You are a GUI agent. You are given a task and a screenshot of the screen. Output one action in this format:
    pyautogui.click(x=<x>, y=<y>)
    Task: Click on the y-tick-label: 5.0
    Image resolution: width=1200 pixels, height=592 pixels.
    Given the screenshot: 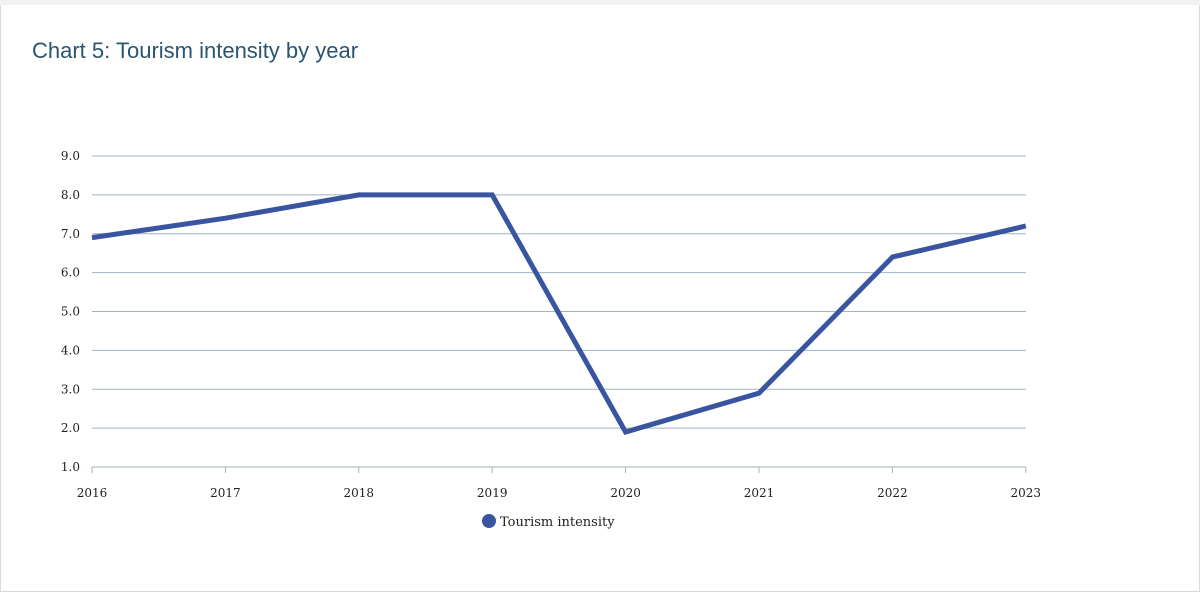 What is the action you would take?
    pyautogui.click(x=70, y=312)
    